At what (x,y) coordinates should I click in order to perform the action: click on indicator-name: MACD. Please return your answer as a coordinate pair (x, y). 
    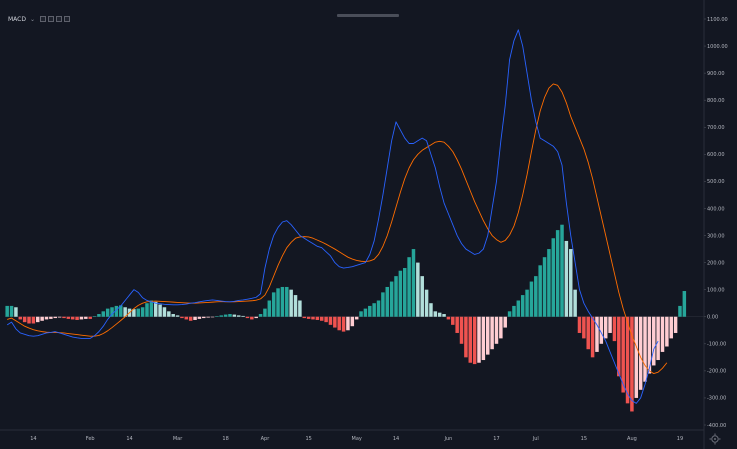
    Looking at the image, I should click on (17, 19).